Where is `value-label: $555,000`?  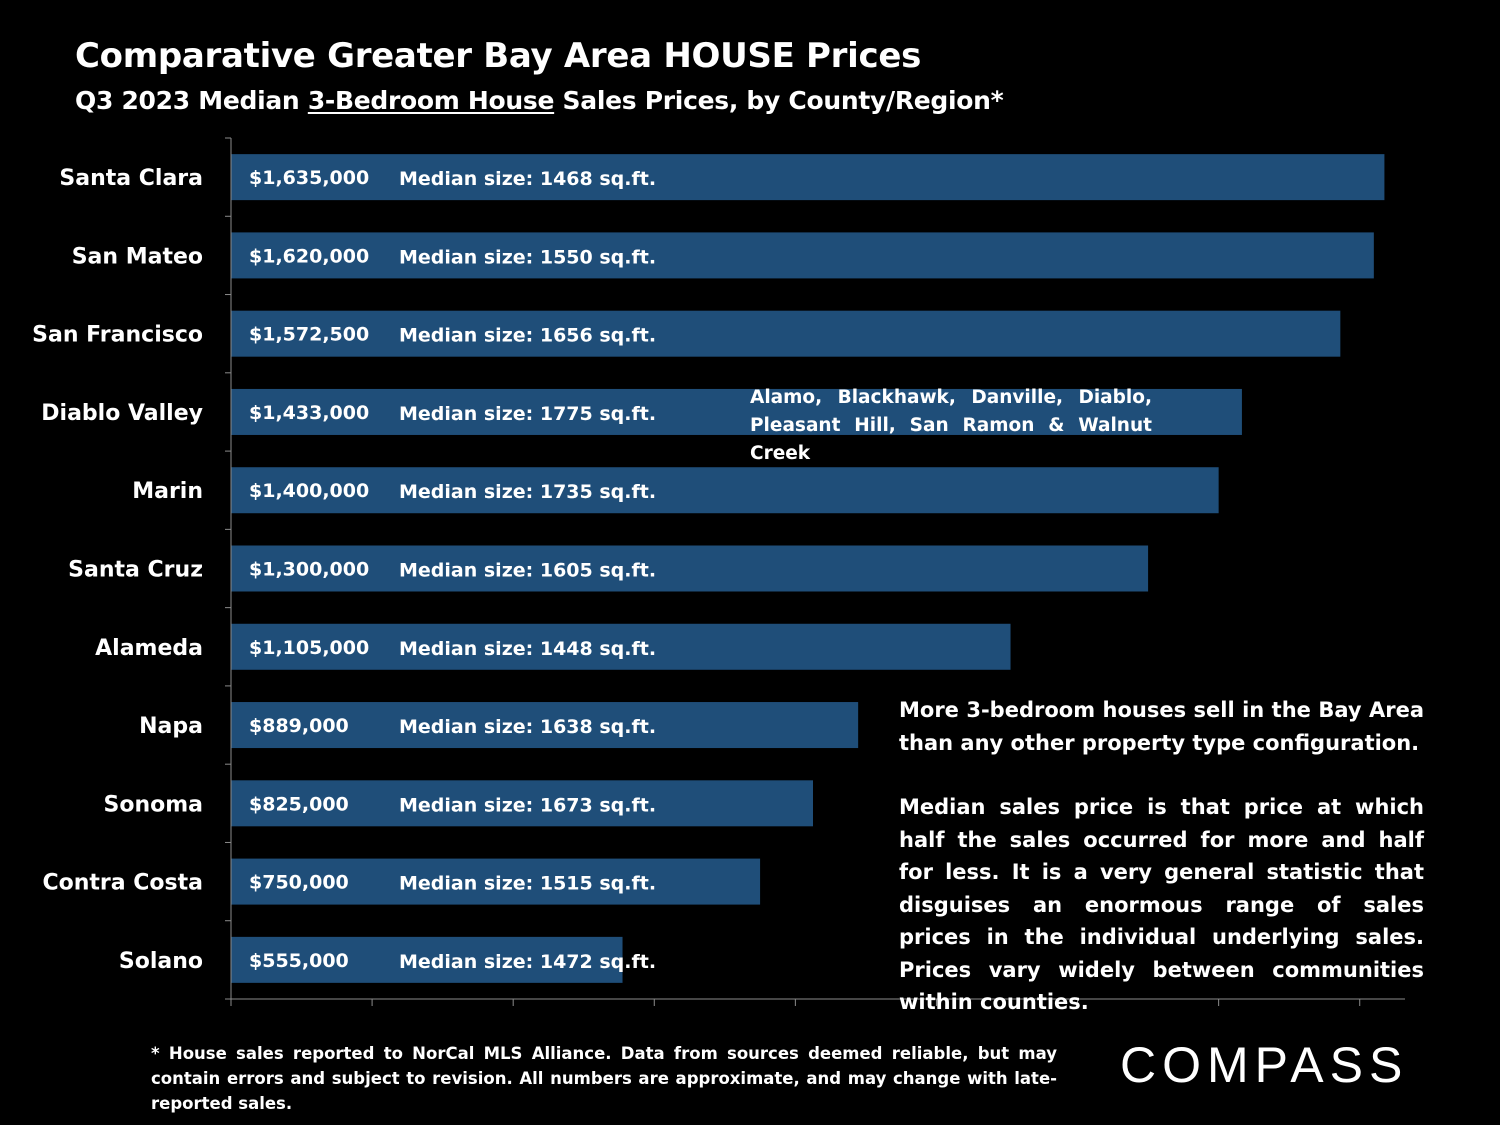
value-label: $555,000 is located at coordinates (299, 961).